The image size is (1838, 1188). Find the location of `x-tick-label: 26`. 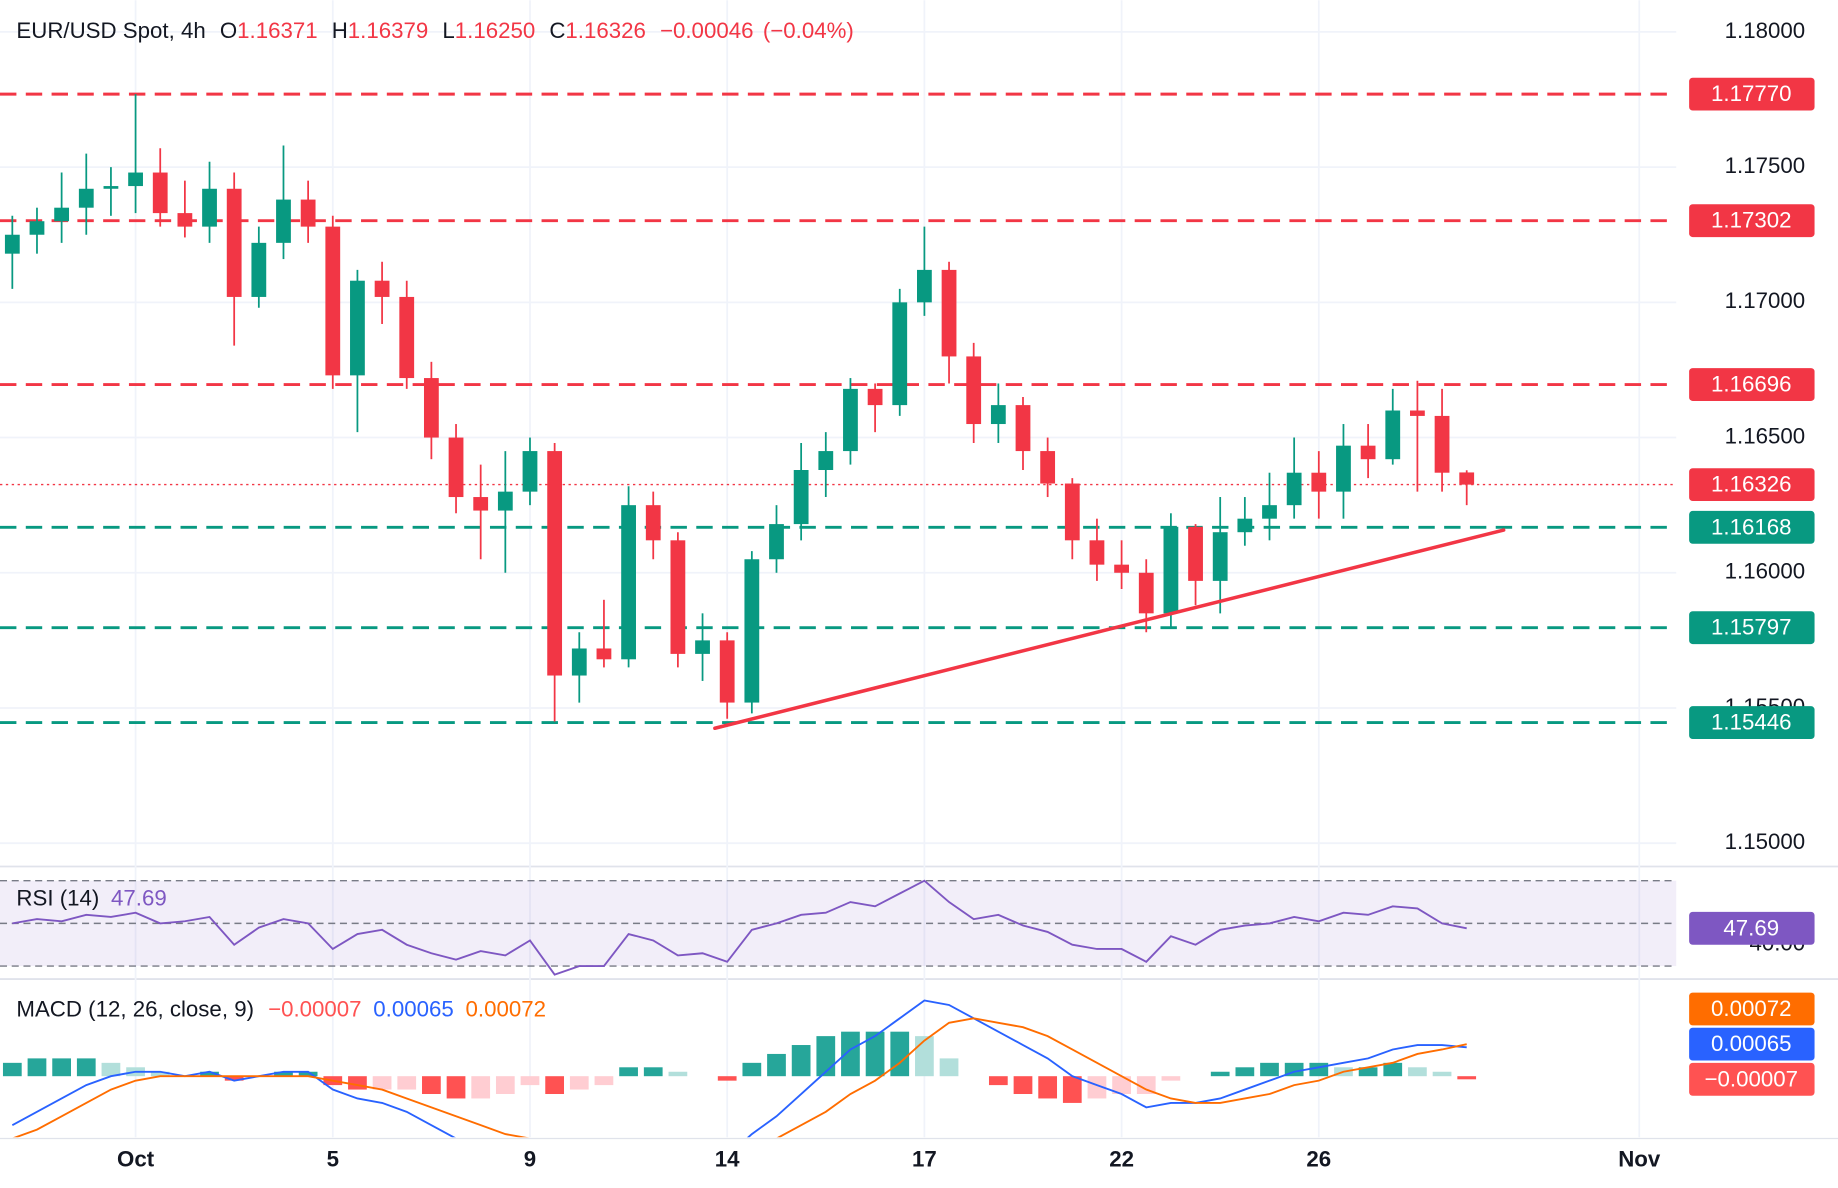

x-tick-label: 26 is located at coordinates (1318, 1159).